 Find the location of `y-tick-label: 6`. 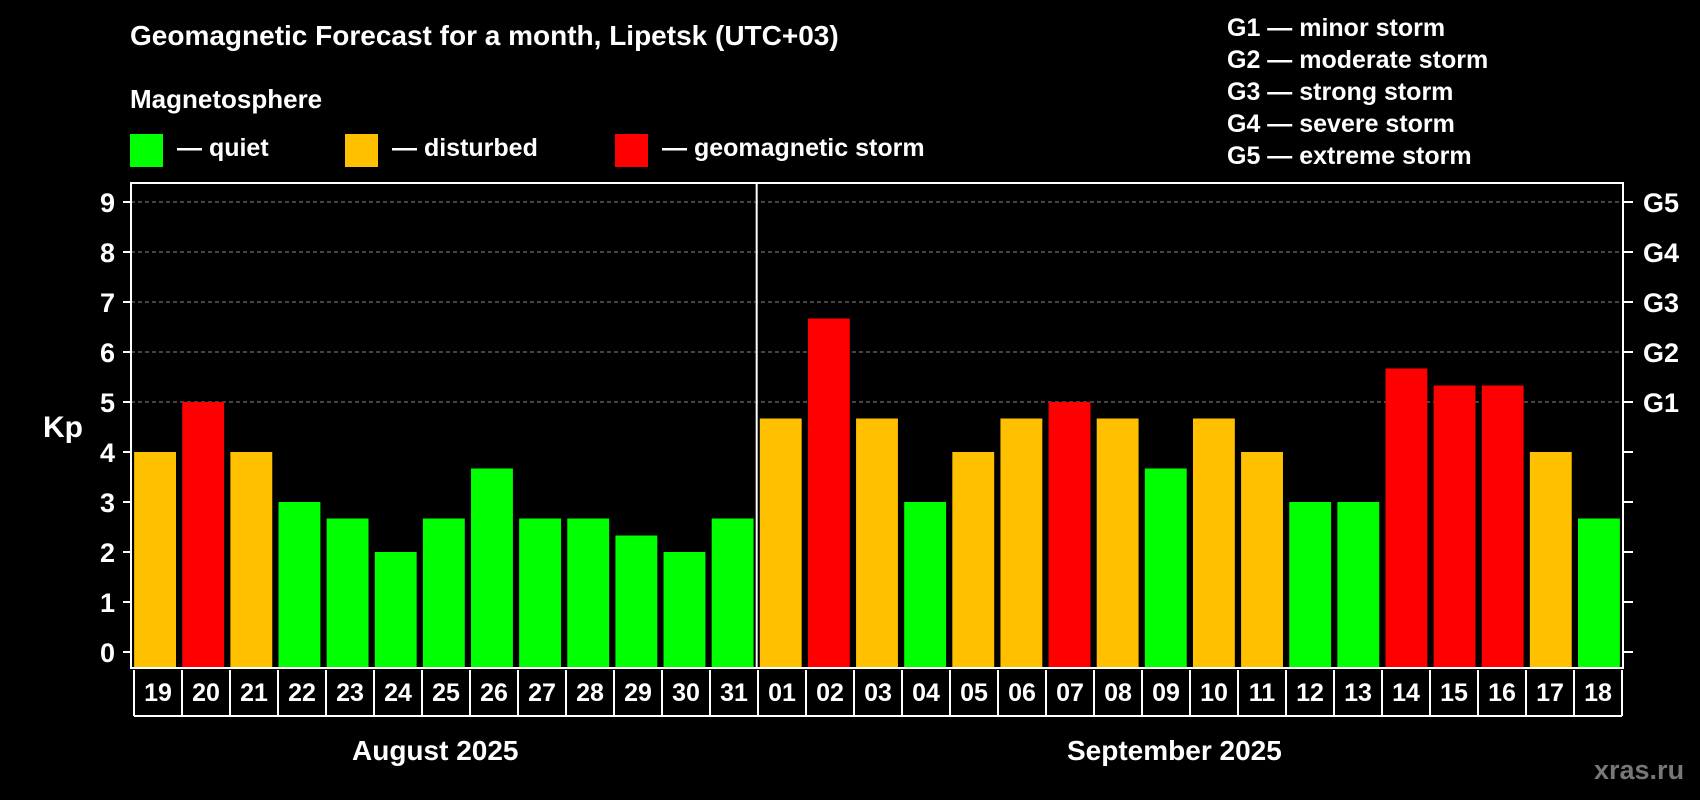

y-tick-label: 6 is located at coordinates (107, 353).